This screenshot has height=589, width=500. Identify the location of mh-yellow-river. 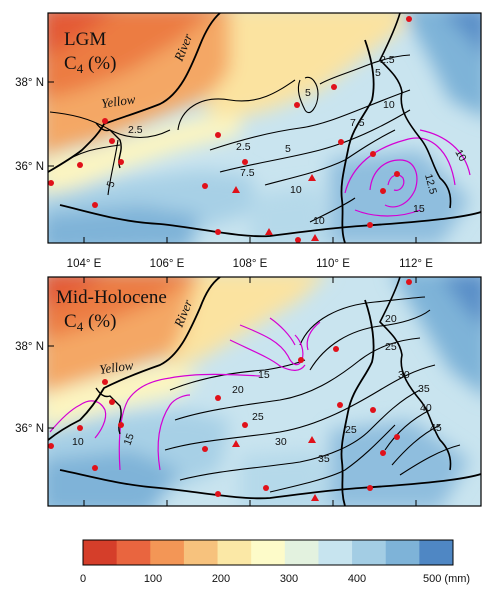
(134, 359).